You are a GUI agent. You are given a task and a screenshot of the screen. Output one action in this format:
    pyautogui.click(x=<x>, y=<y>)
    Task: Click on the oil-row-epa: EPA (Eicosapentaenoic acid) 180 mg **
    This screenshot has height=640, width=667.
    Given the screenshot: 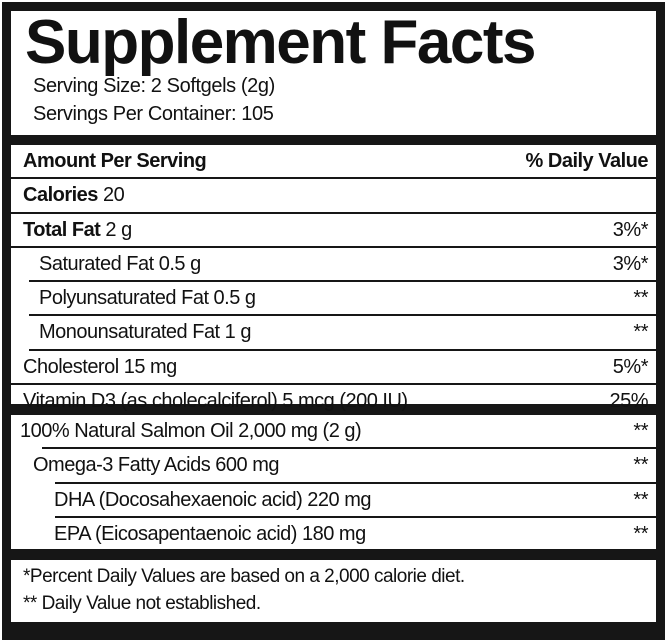 What is the action you would take?
    pyautogui.click(x=355, y=534)
    